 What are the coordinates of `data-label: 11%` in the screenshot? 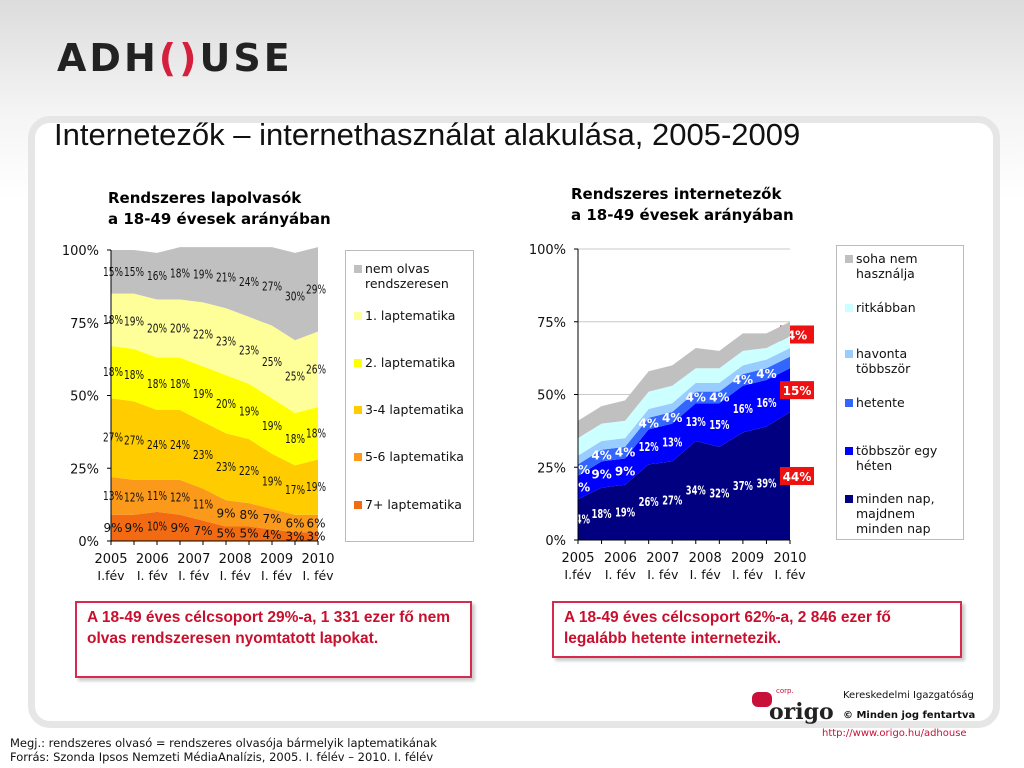 It's located at (203, 505).